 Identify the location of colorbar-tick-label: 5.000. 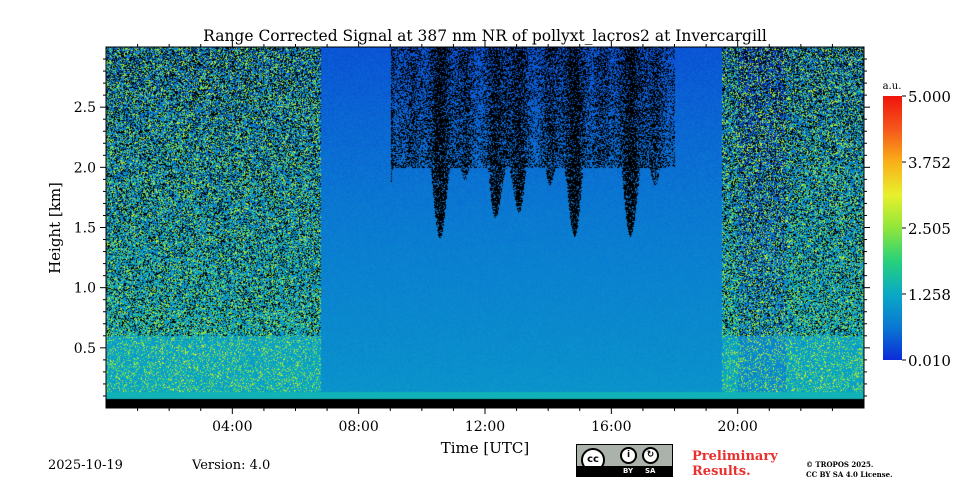
(929, 97).